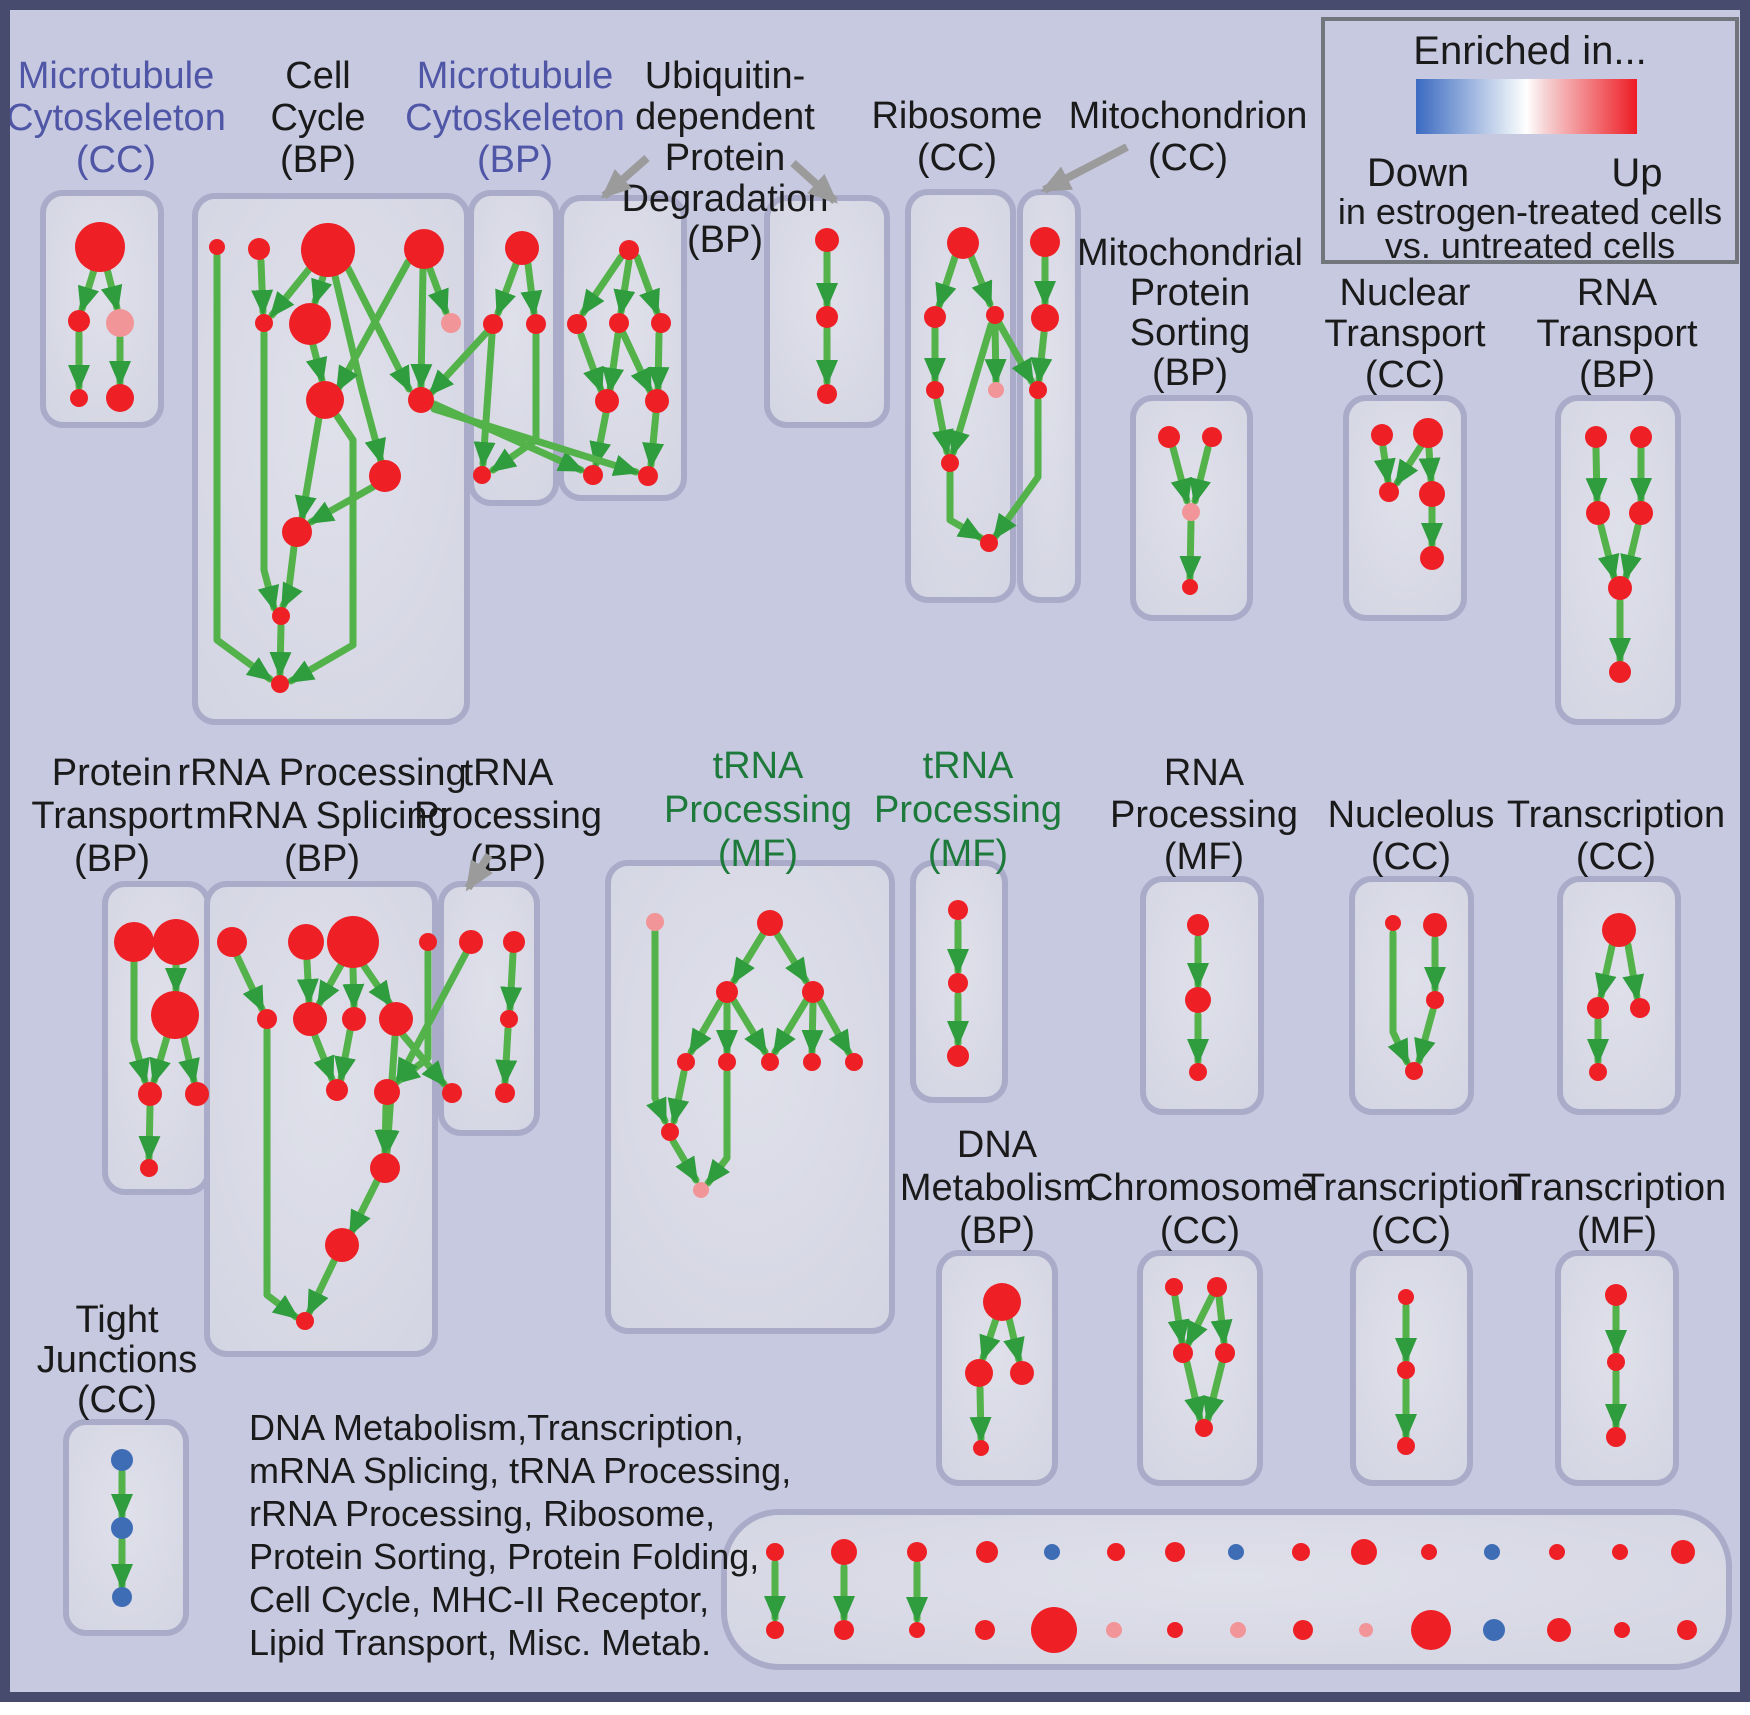  I want to click on go-term-node-ribosome-cc, so click(963, 243).